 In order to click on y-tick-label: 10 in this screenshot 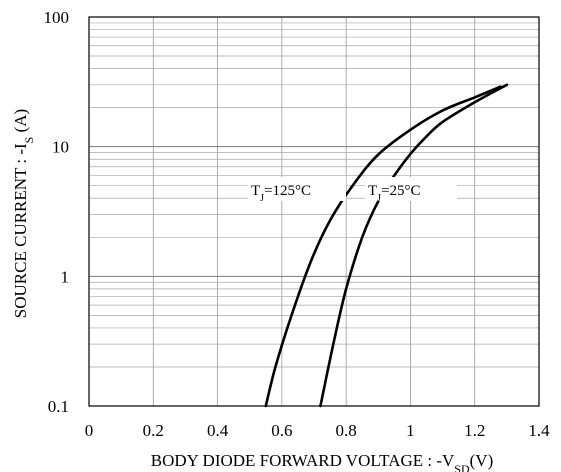, I will do `click(60, 147)`.